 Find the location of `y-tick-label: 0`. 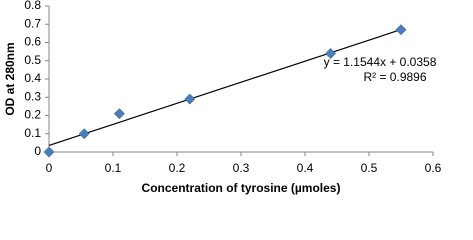

y-tick-label: 0 is located at coordinates (37, 151).